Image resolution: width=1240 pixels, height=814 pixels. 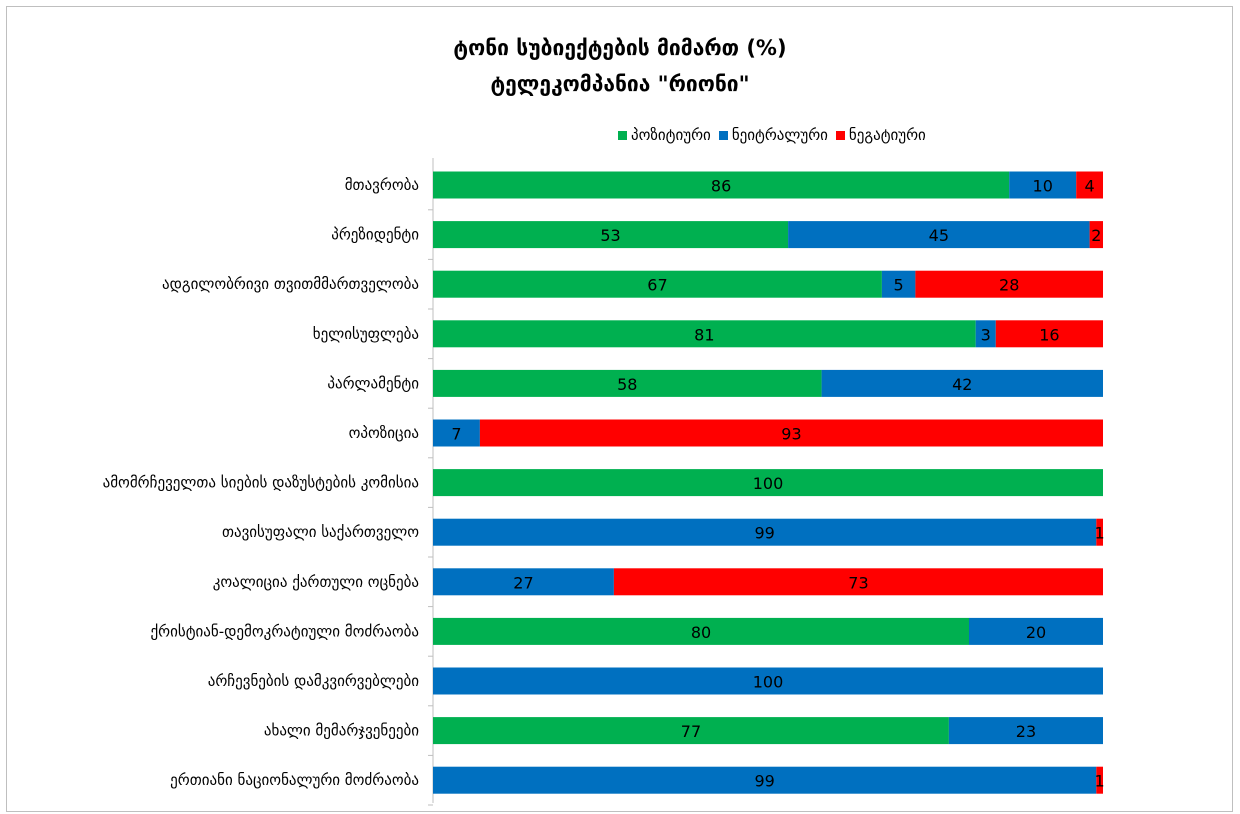 I want to click on category-label: თავისუფალი საქართველო, so click(x=320, y=532).